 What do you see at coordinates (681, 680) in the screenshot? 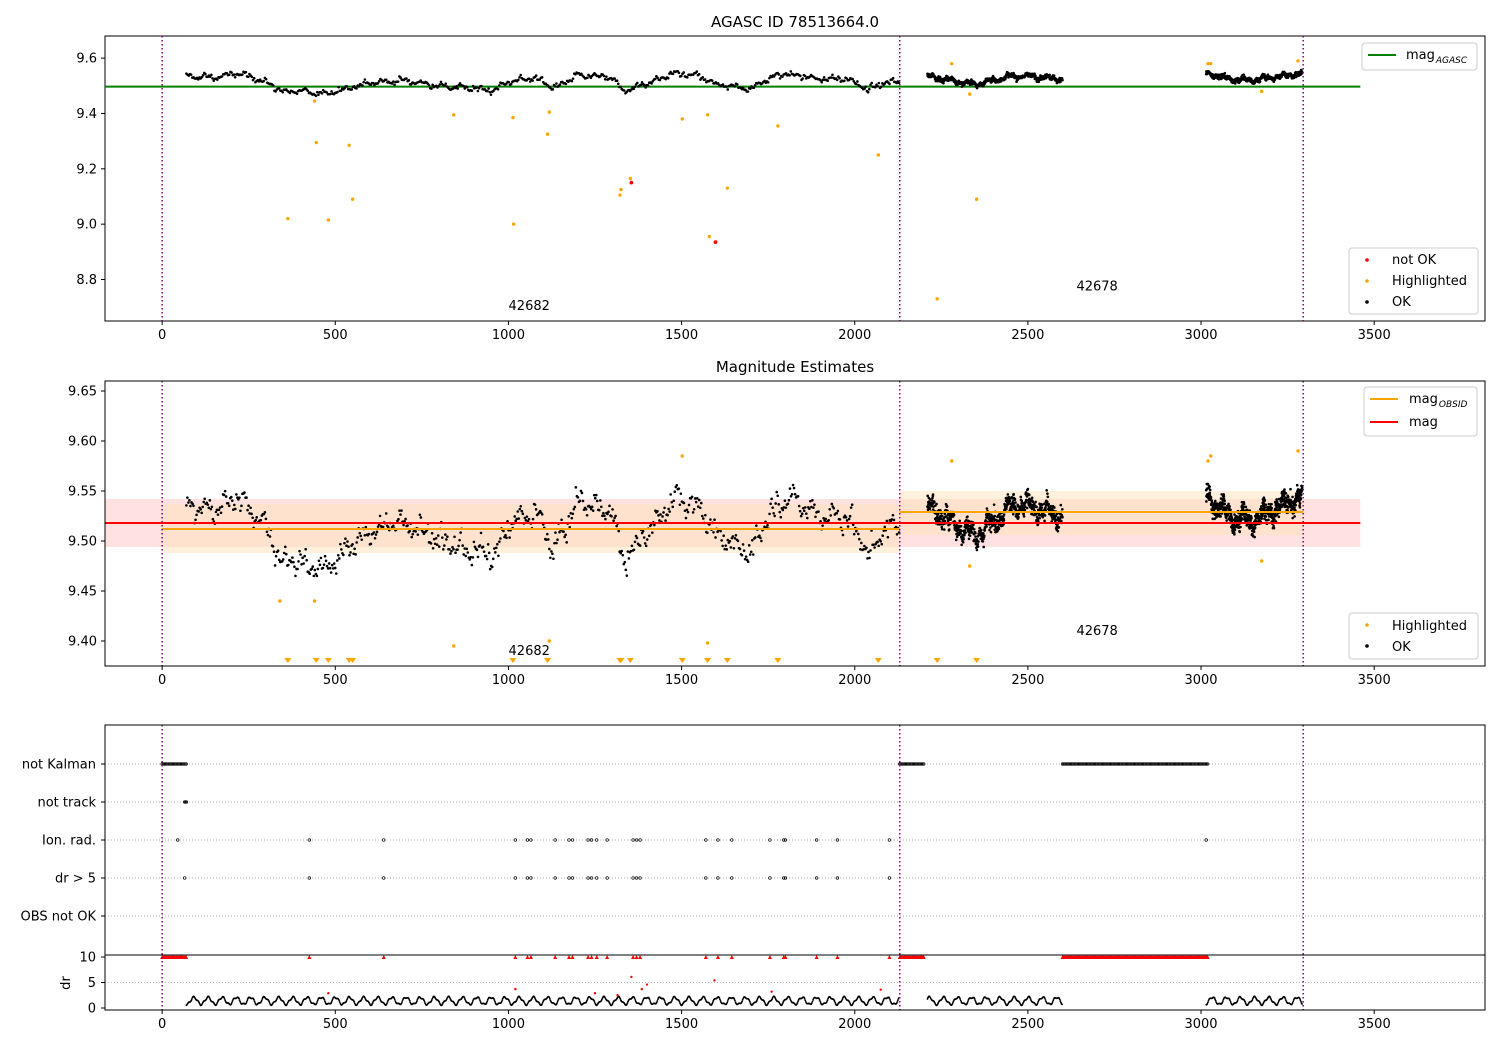
I see `x-tick-label: 1500` at bounding box center [681, 680].